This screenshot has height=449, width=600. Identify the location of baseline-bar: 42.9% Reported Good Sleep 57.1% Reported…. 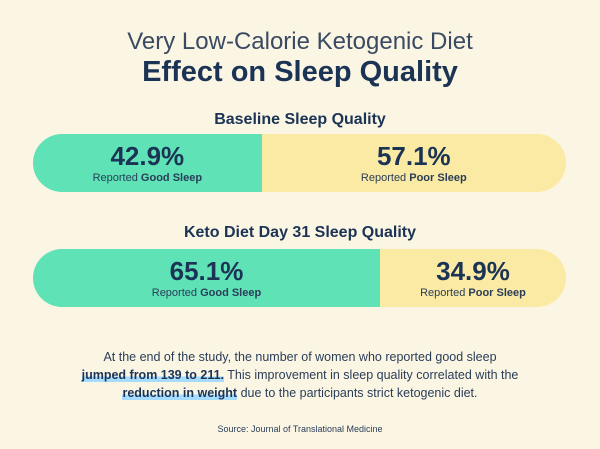
(299, 163).